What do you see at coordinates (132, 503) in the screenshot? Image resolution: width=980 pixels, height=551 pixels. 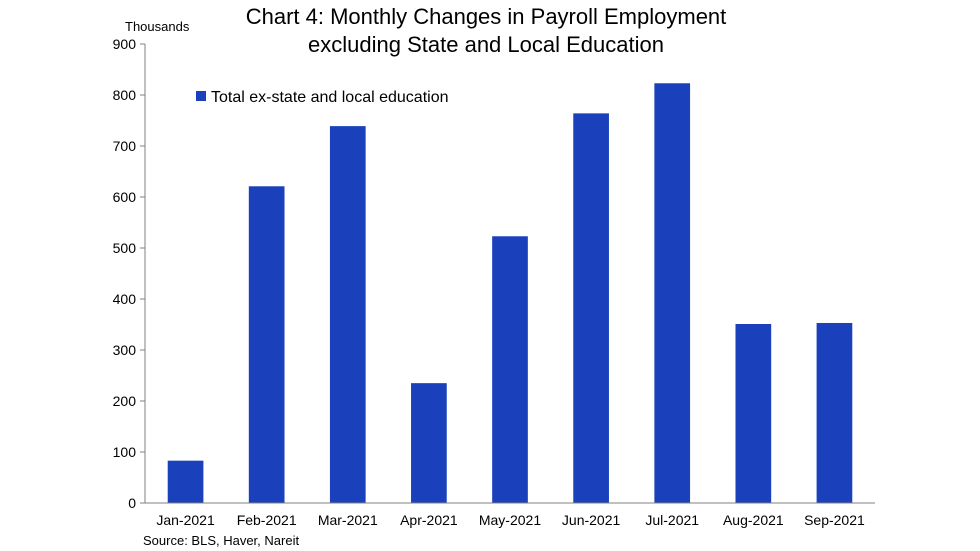 I see `y-tick-label: 0` at bounding box center [132, 503].